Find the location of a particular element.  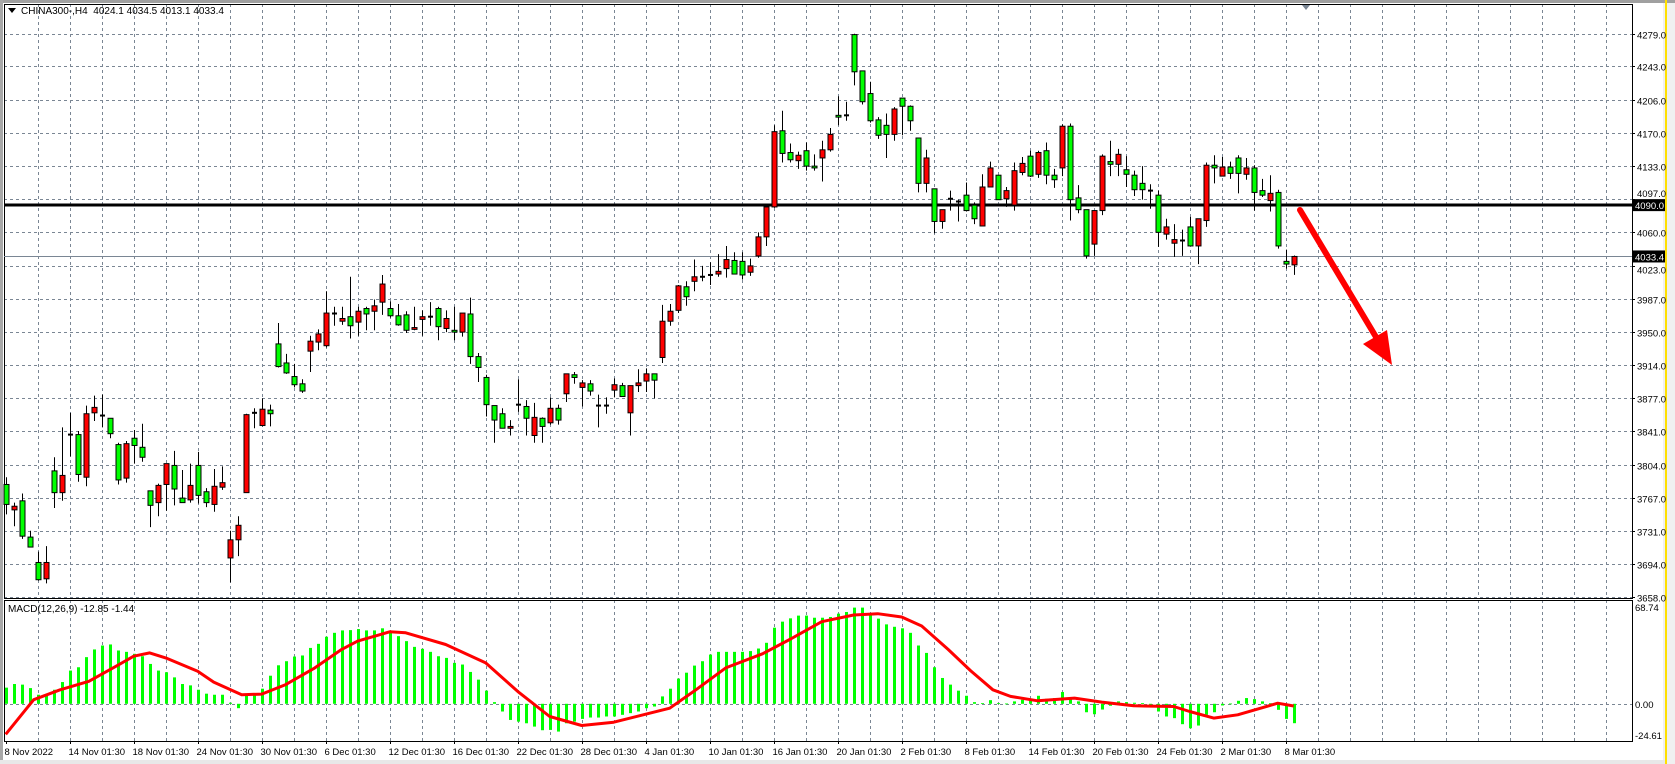

down-arrow-shaft is located at coordinates (1338, 273).